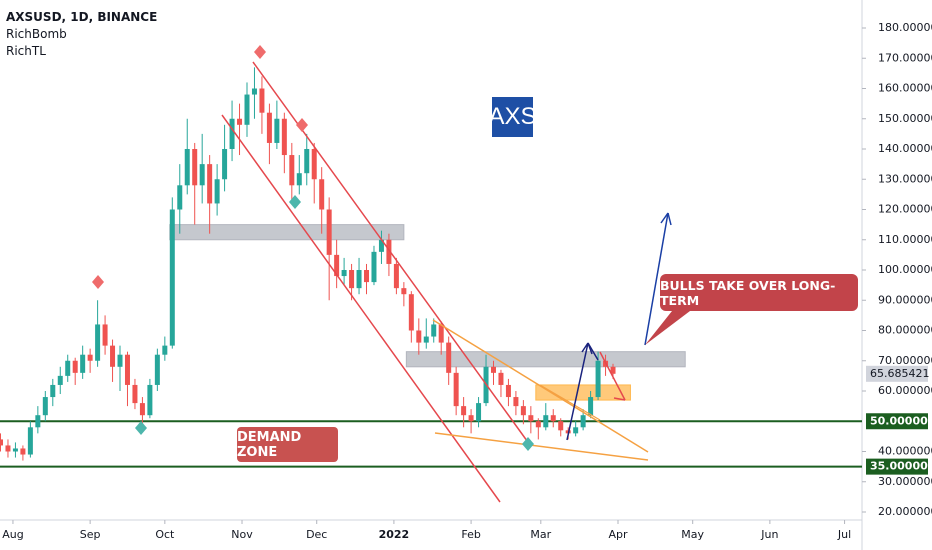  Describe the element at coordinates (905, 481) in the screenshot. I see `y-tick-label: 30.000000` at that location.